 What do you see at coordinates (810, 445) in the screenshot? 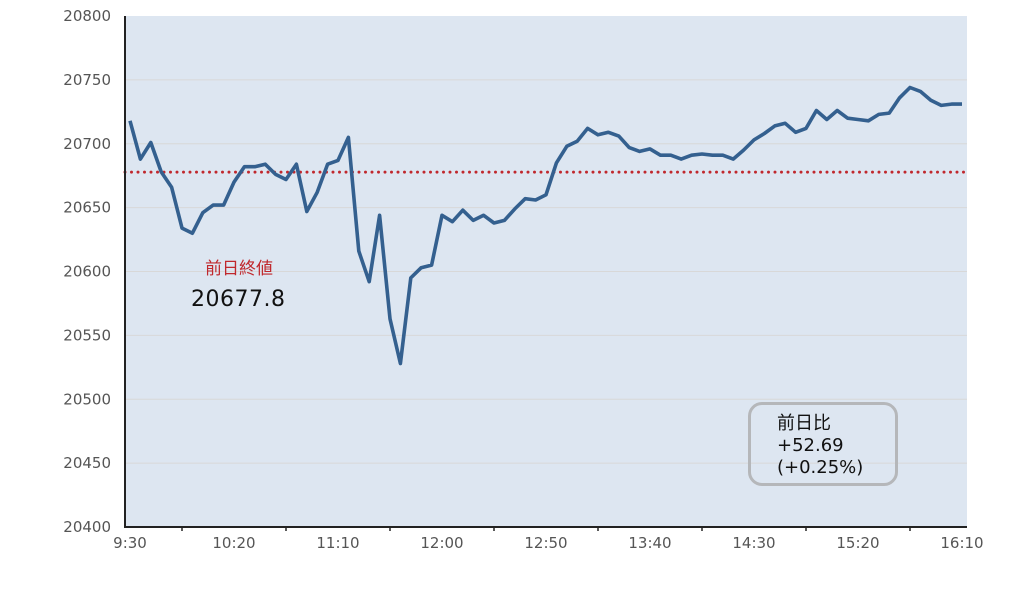
I see `change-value: +52.69` at bounding box center [810, 445].